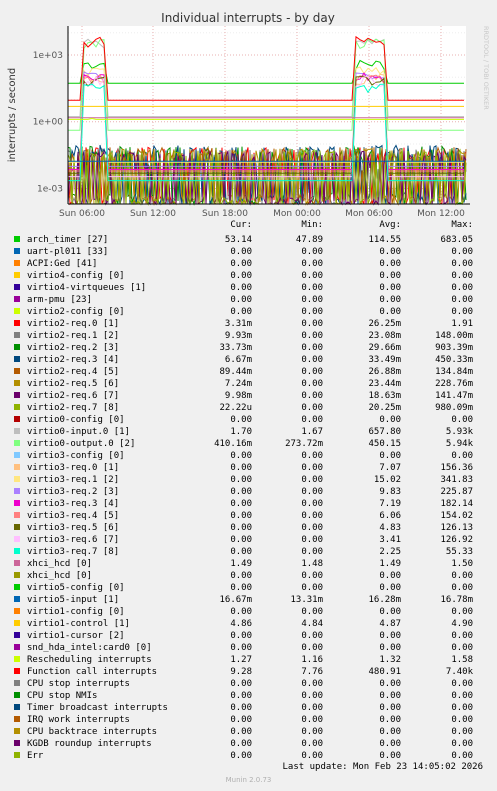 This screenshot has width=497, height=791. I want to click on legend-avg: 20.25m, so click(384, 408).